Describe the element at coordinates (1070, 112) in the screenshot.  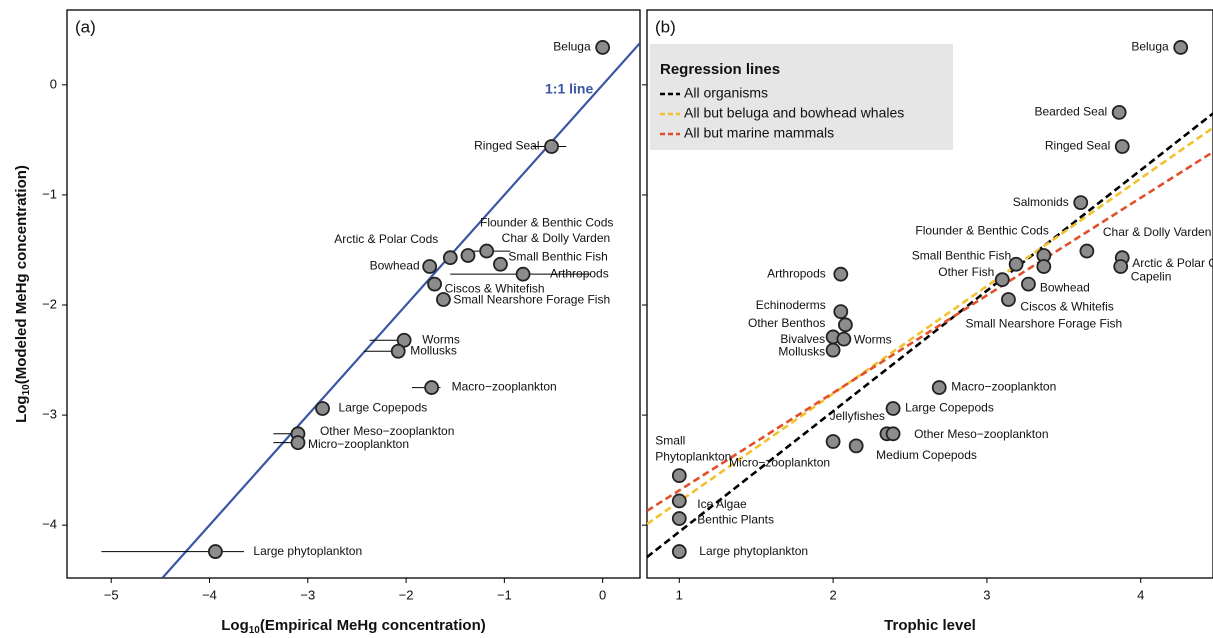
I see `point-label: Bearded Seal` at that location.